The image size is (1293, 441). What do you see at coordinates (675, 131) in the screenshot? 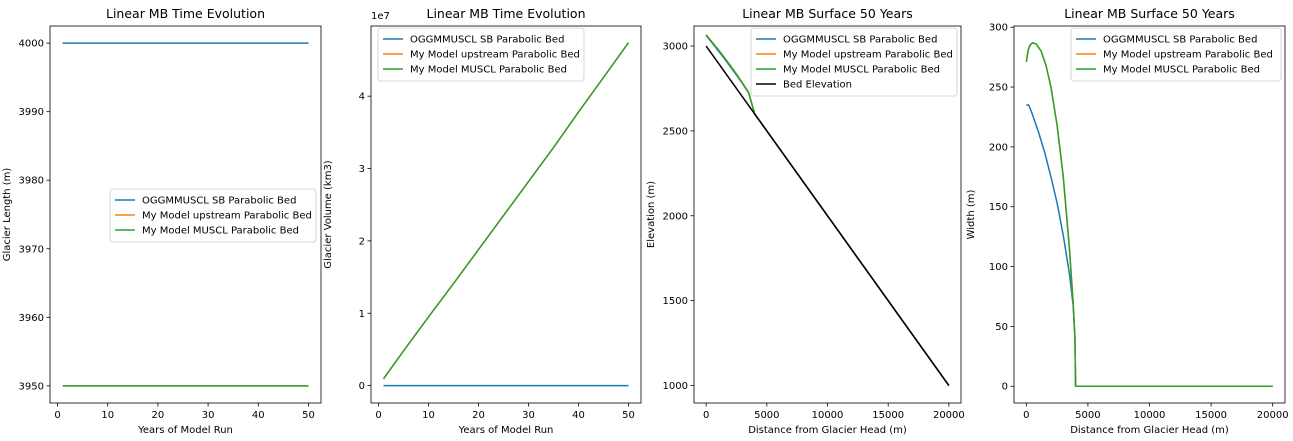
I see `y-tick-label: 2500` at bounding box center [675, 131].